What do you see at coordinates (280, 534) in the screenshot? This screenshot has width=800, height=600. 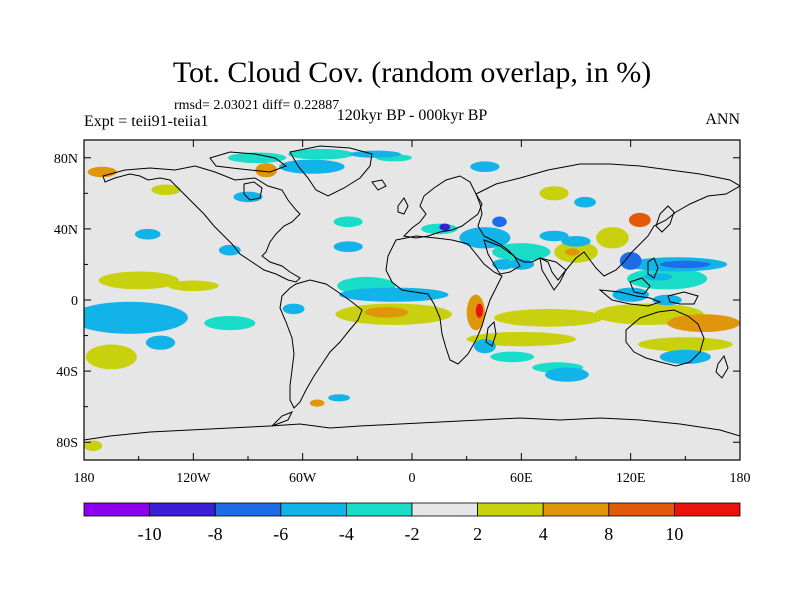 I see `colorbar-label-2: -6` at bounding box center [280, 534].